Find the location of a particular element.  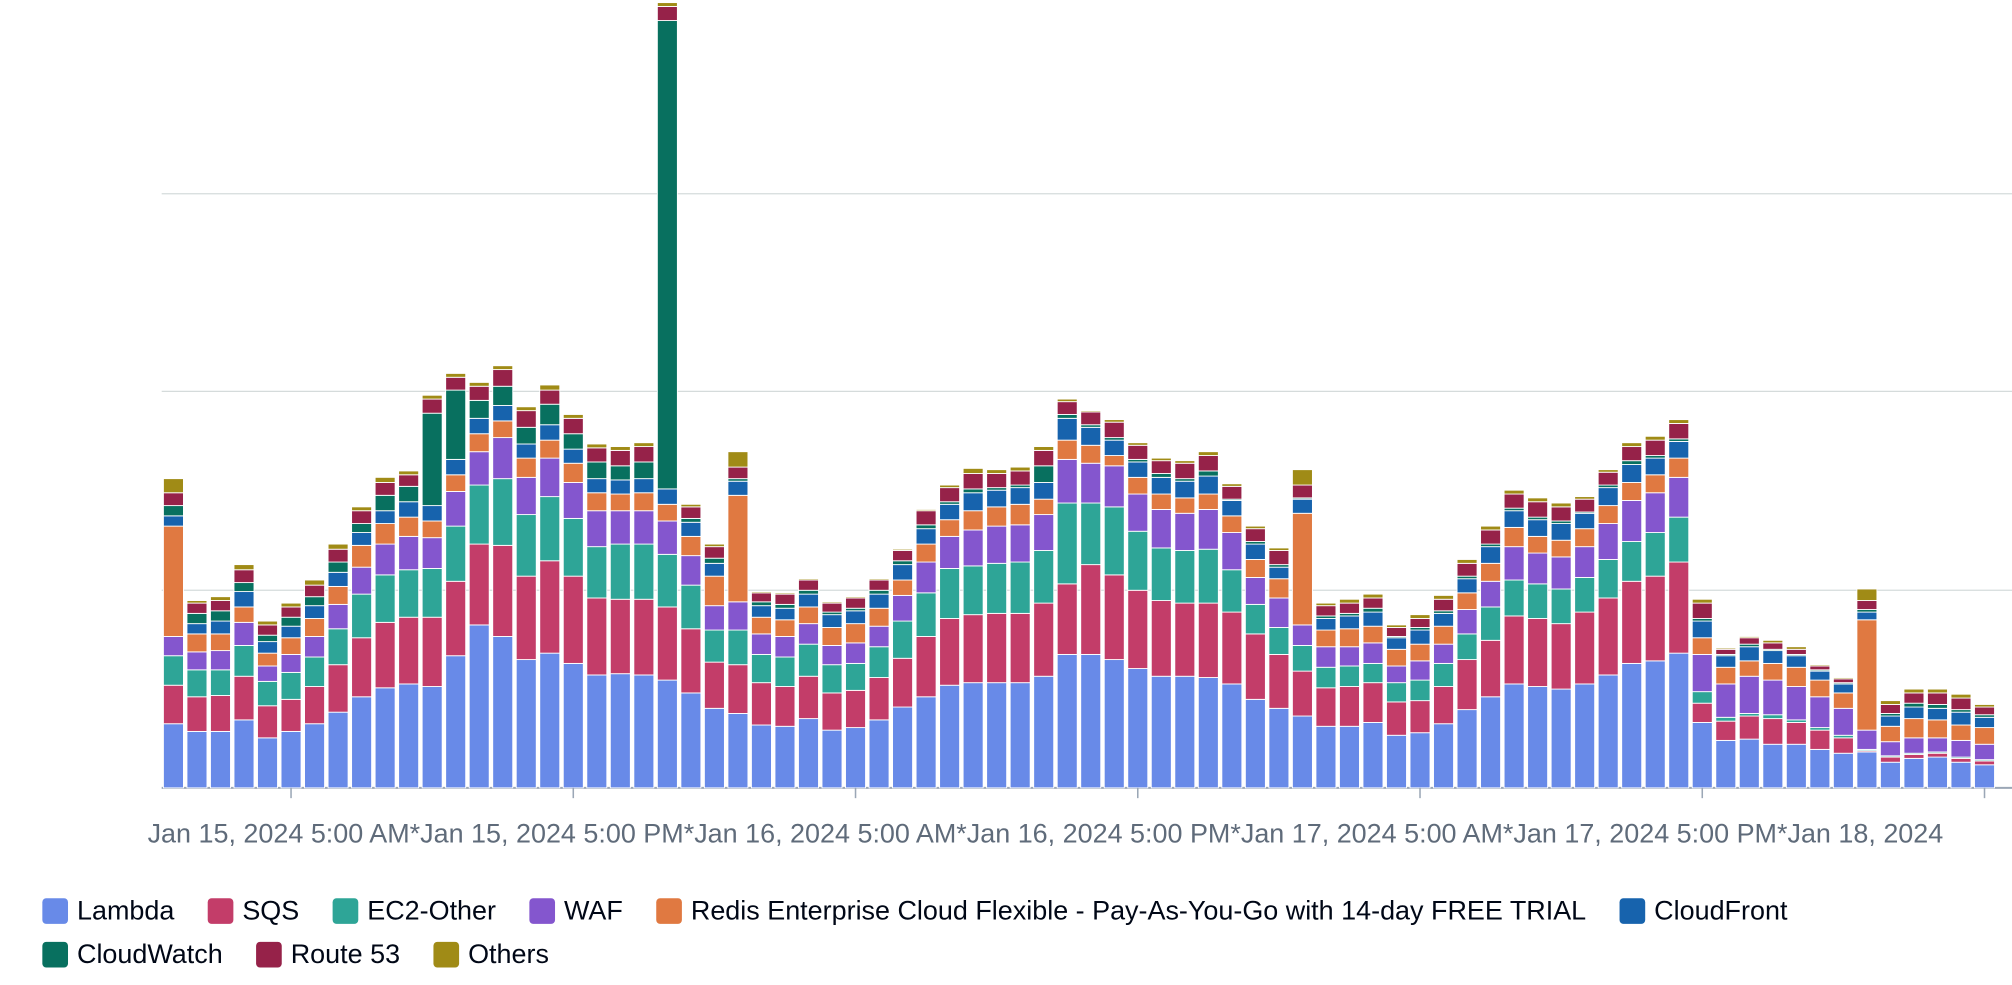

legend-item: SQS is located at coordinates (253, 910).